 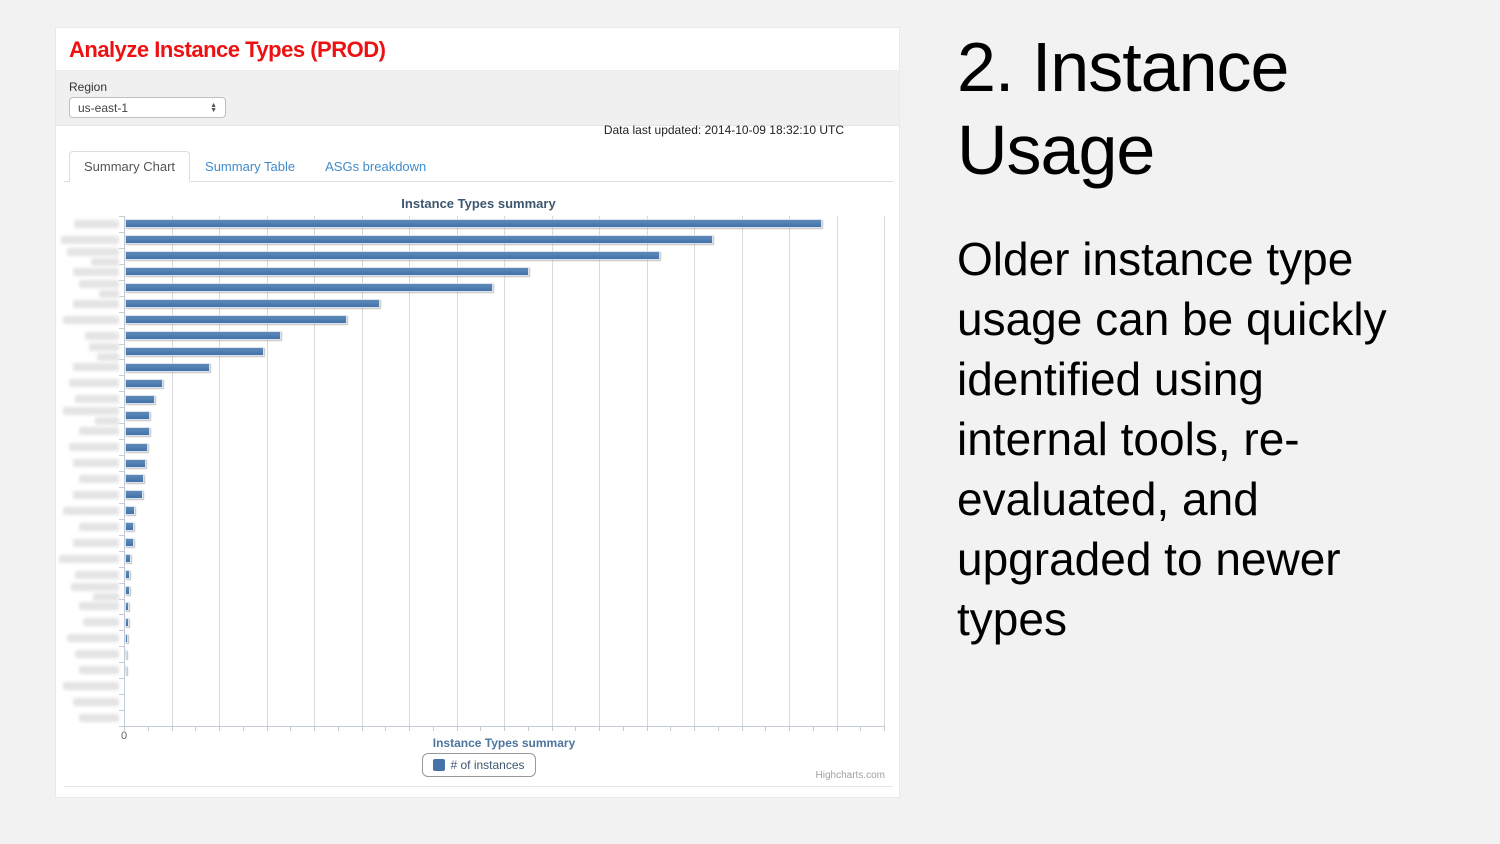 What do you see at coordinates (1012, 619) in the screenshot?
I see `paragraph-line: types` at bounding box center [1012, 619].